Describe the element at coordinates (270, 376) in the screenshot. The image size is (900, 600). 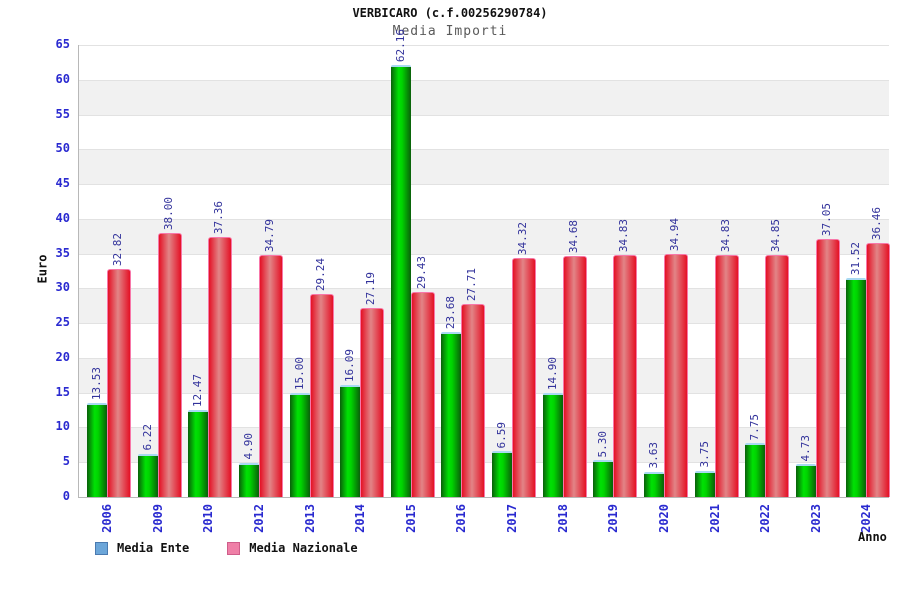
I see `bar-media-nazionale-2012` at that location.